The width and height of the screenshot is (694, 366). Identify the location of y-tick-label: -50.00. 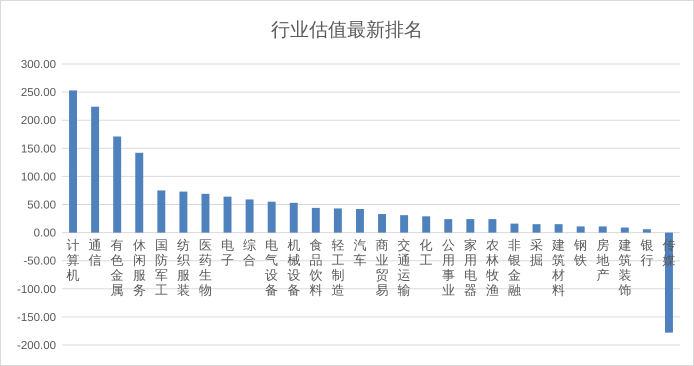
(39, 262).